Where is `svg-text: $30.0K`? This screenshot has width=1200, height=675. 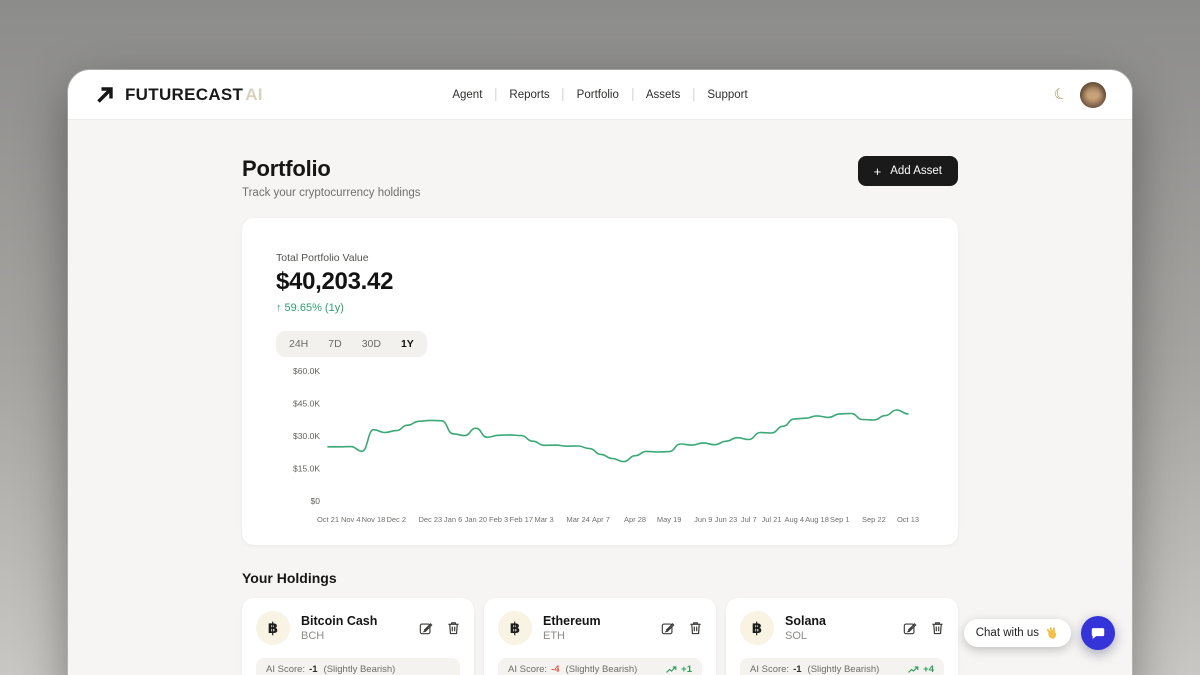
svg-text: $30.0K is located at coordinates (306, 436).